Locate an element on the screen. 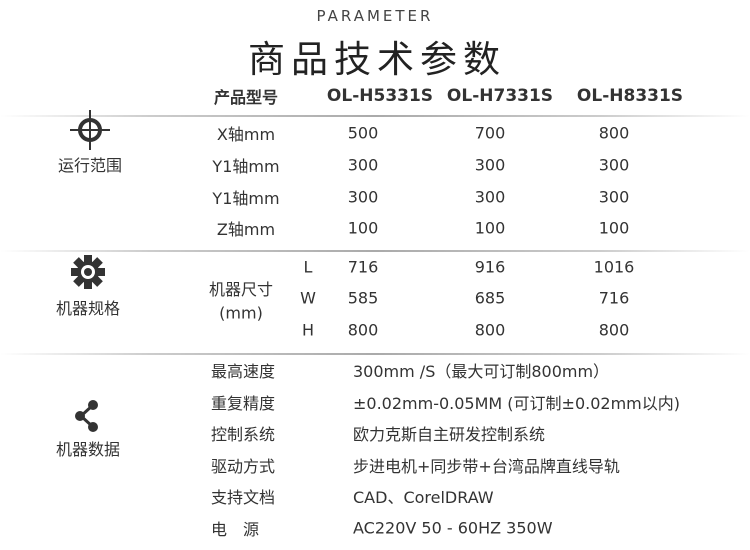 This screenshot has width=750, height=550. cell-value: 700 is located at coordinates (490, 133).